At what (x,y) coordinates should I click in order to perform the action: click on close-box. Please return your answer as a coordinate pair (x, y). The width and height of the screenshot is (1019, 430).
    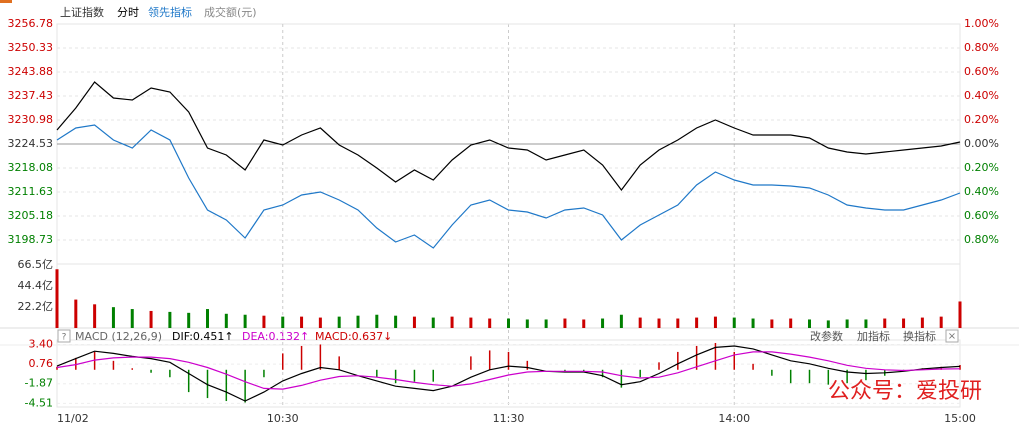
    Looking at the image, I should click on (952, 336).